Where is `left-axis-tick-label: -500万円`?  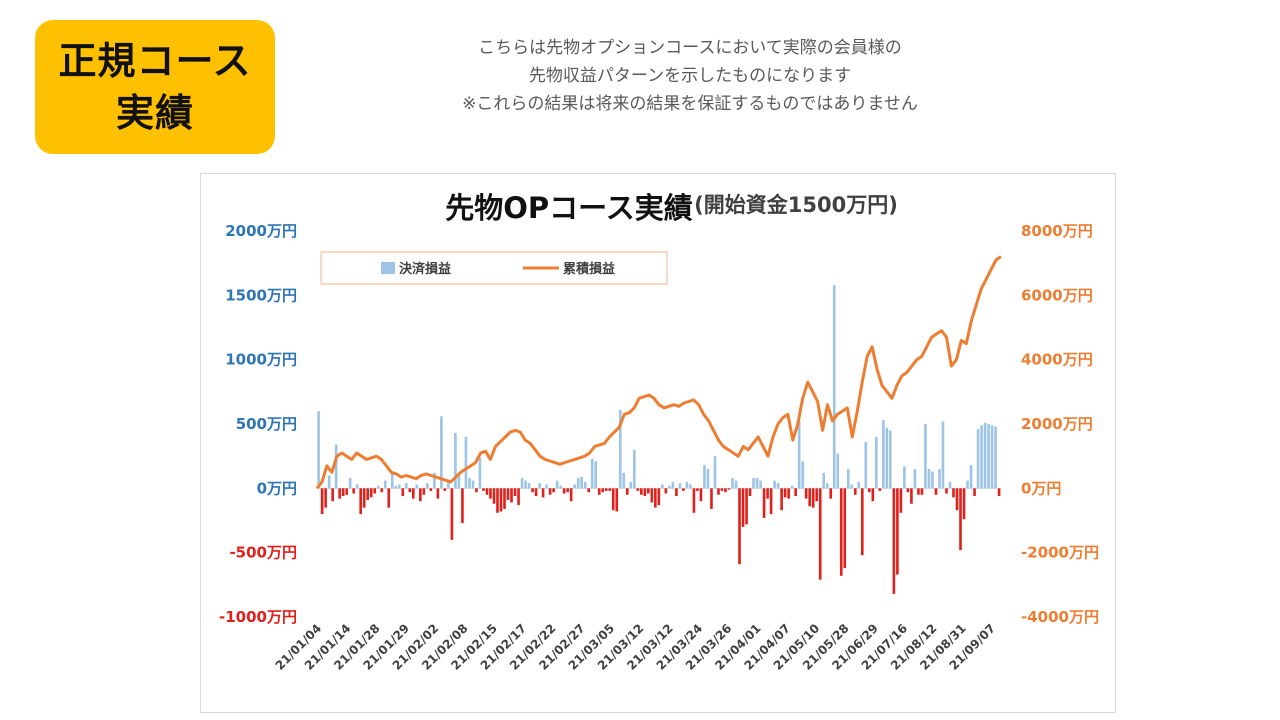
left-axis-tick-label: -500万円 is located at coordinates (263, 553).